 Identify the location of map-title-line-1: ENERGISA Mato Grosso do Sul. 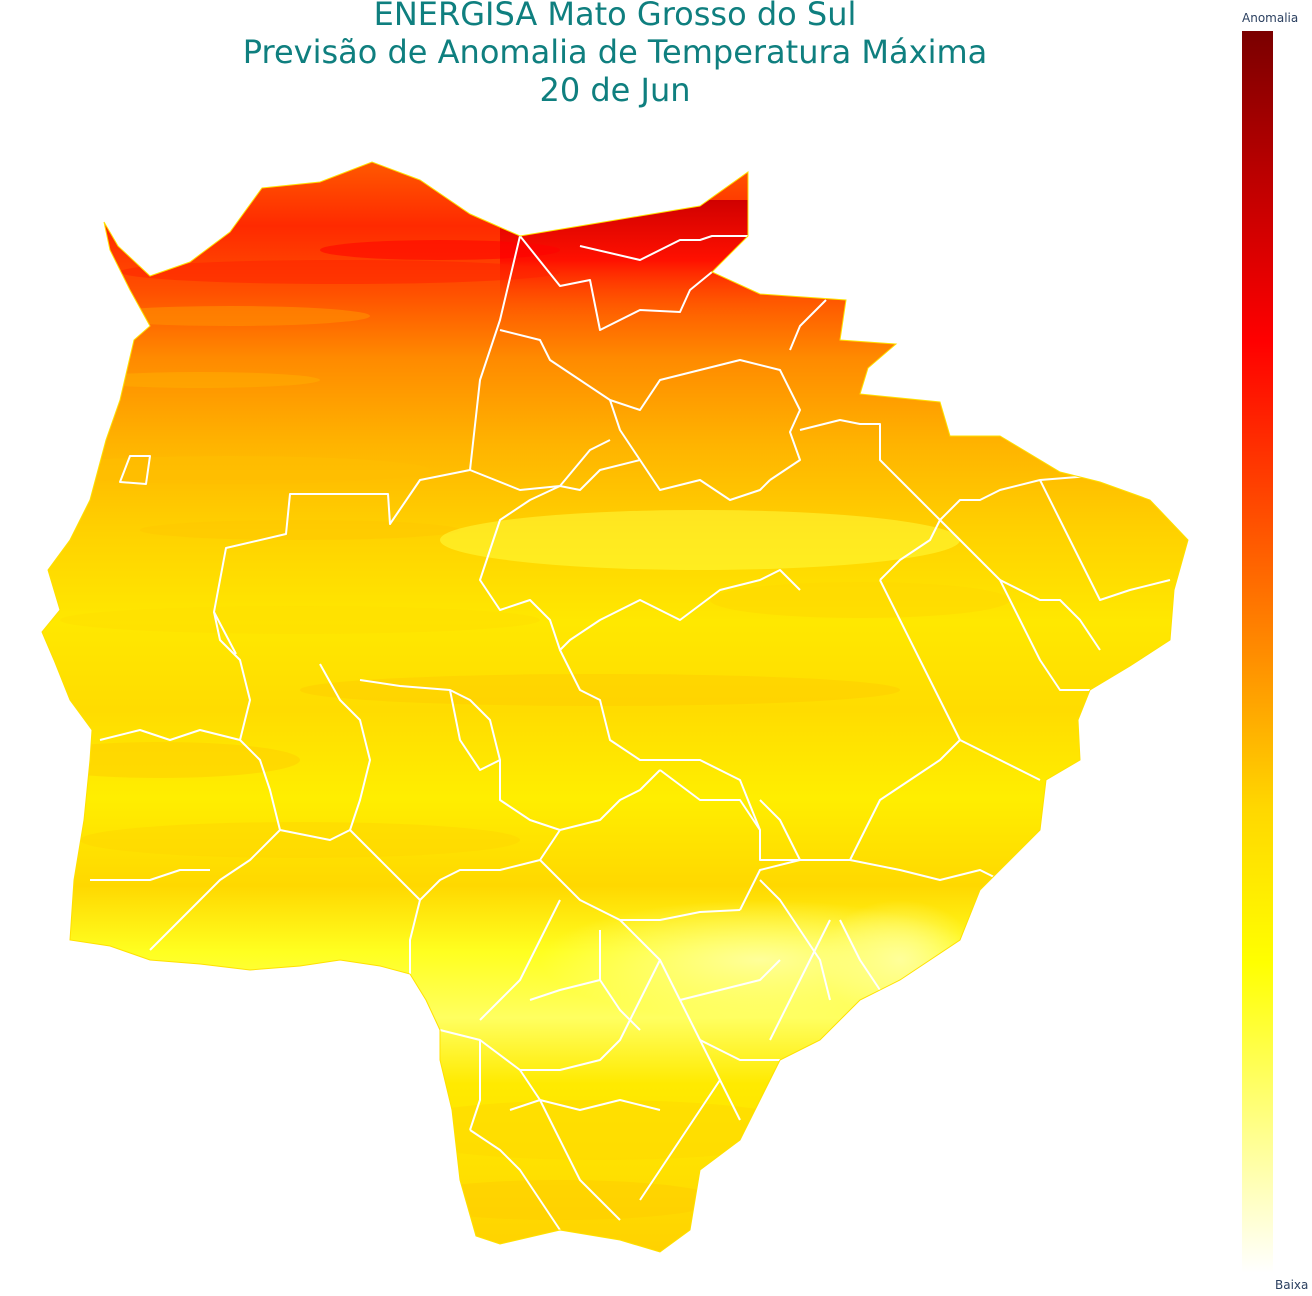
(615, 16).